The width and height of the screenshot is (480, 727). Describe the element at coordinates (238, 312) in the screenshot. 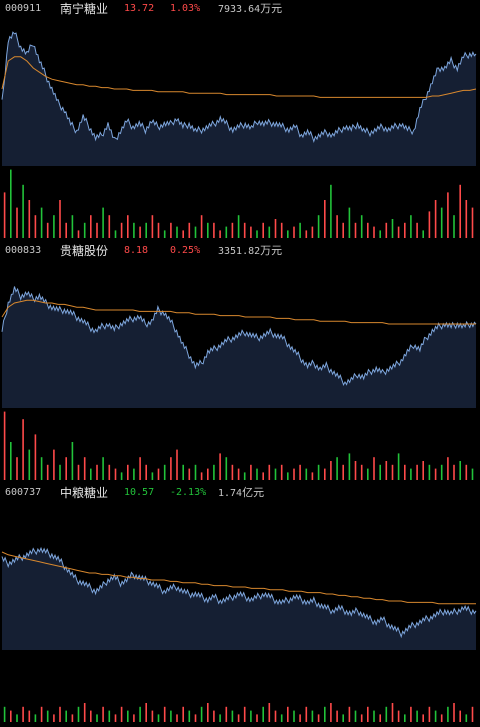

I see `average-price-line` at that location.